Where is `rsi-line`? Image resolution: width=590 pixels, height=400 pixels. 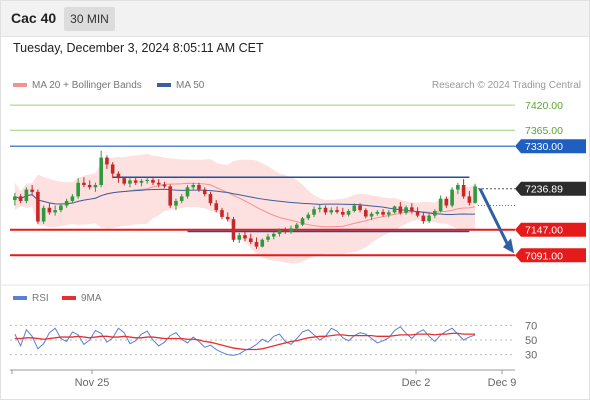 rsi-line is located at coordinates (245, 341).